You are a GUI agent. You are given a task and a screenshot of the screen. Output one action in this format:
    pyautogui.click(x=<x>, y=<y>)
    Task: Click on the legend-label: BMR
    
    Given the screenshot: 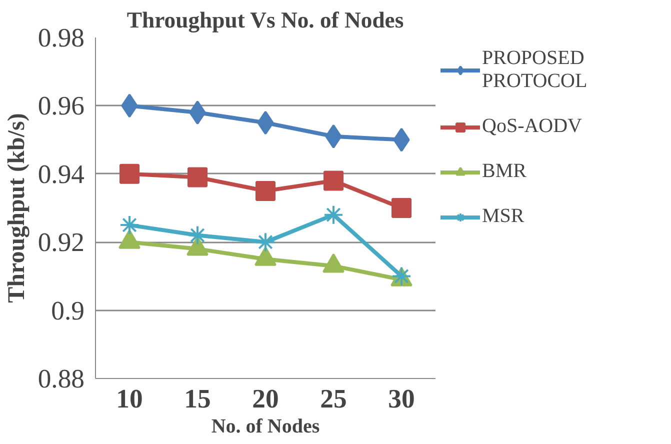 What is the action you would take?
    pyautogui.click(x=504, y=171)
    